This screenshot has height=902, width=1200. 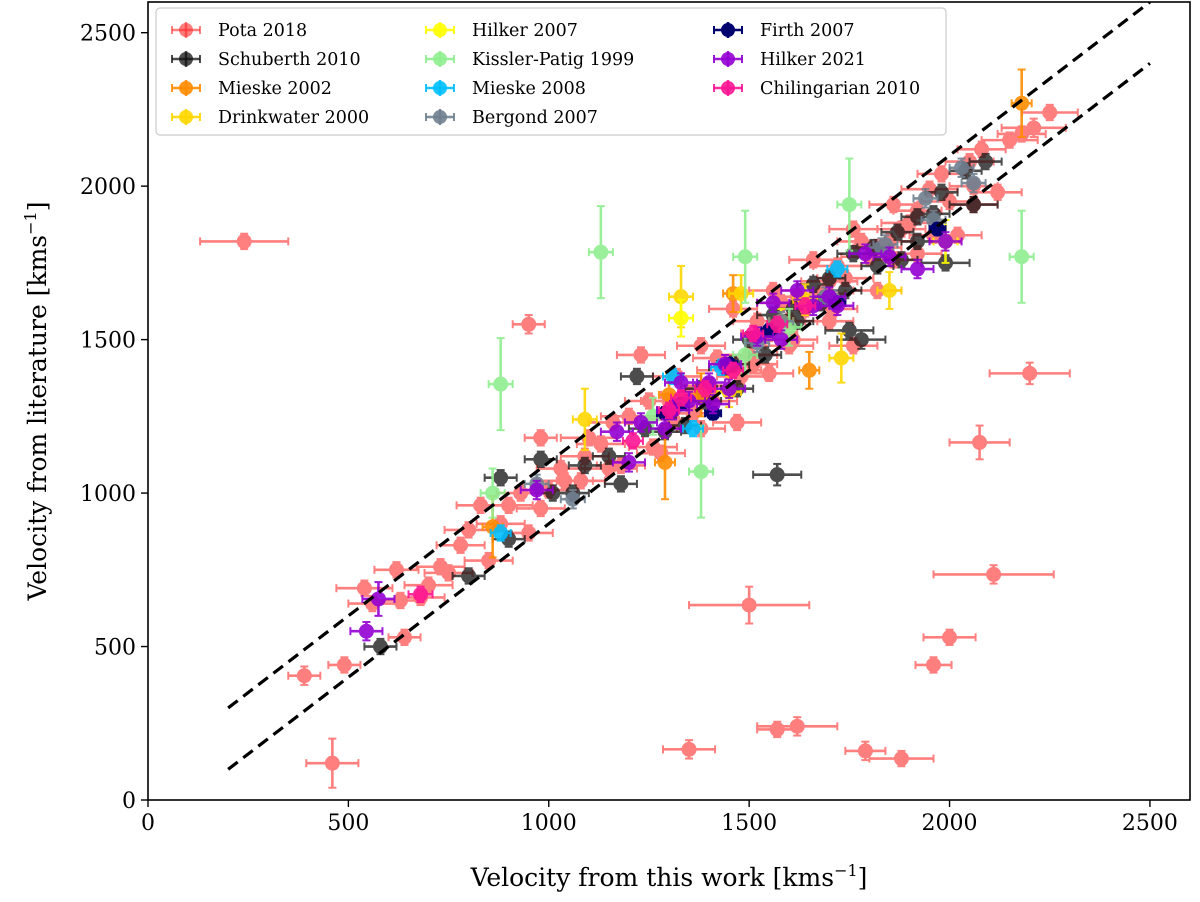 I want to click on legend-label: Drinkwater 2000, so click(x=293, y=118).